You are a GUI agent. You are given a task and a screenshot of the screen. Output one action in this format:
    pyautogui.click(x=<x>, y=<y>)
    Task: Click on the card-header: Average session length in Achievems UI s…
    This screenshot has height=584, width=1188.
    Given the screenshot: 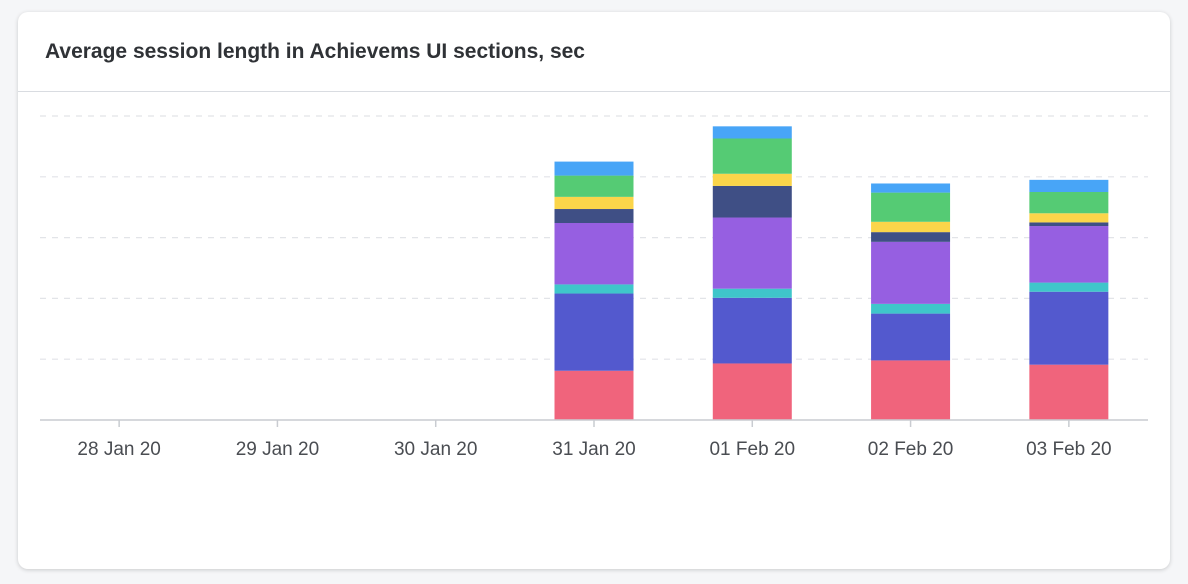 What is the action you would take?
    pyautogui.click(x=594, y=52)
    